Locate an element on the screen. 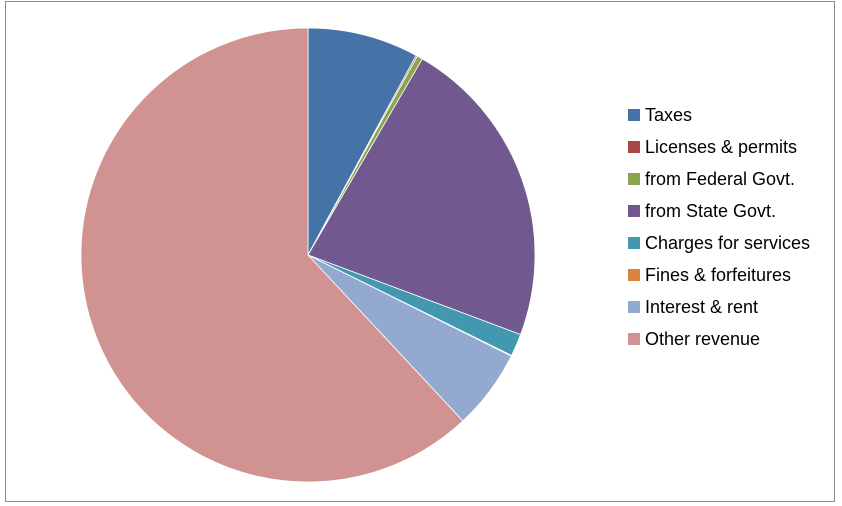  pie-slice-taxes is located at coordinates (362, 141).